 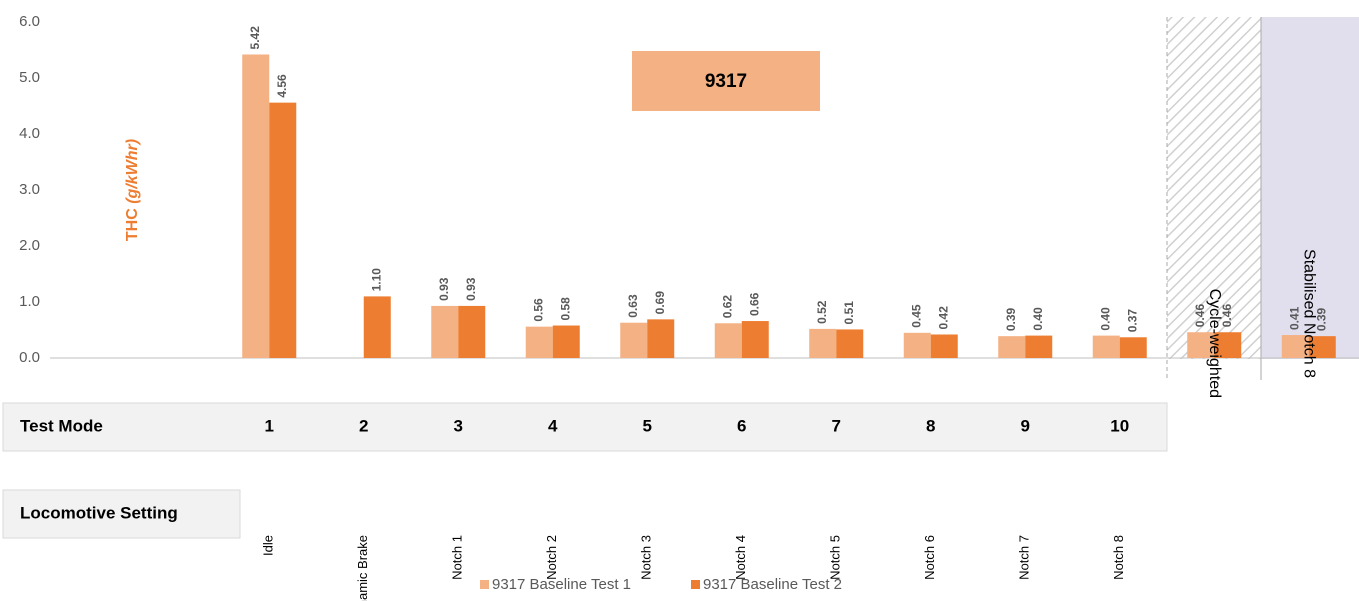 What do you see at coordinates (29, 77) in the screenshot?
I see `y-tick-label: 5.0` at bounding box center [29, 77].